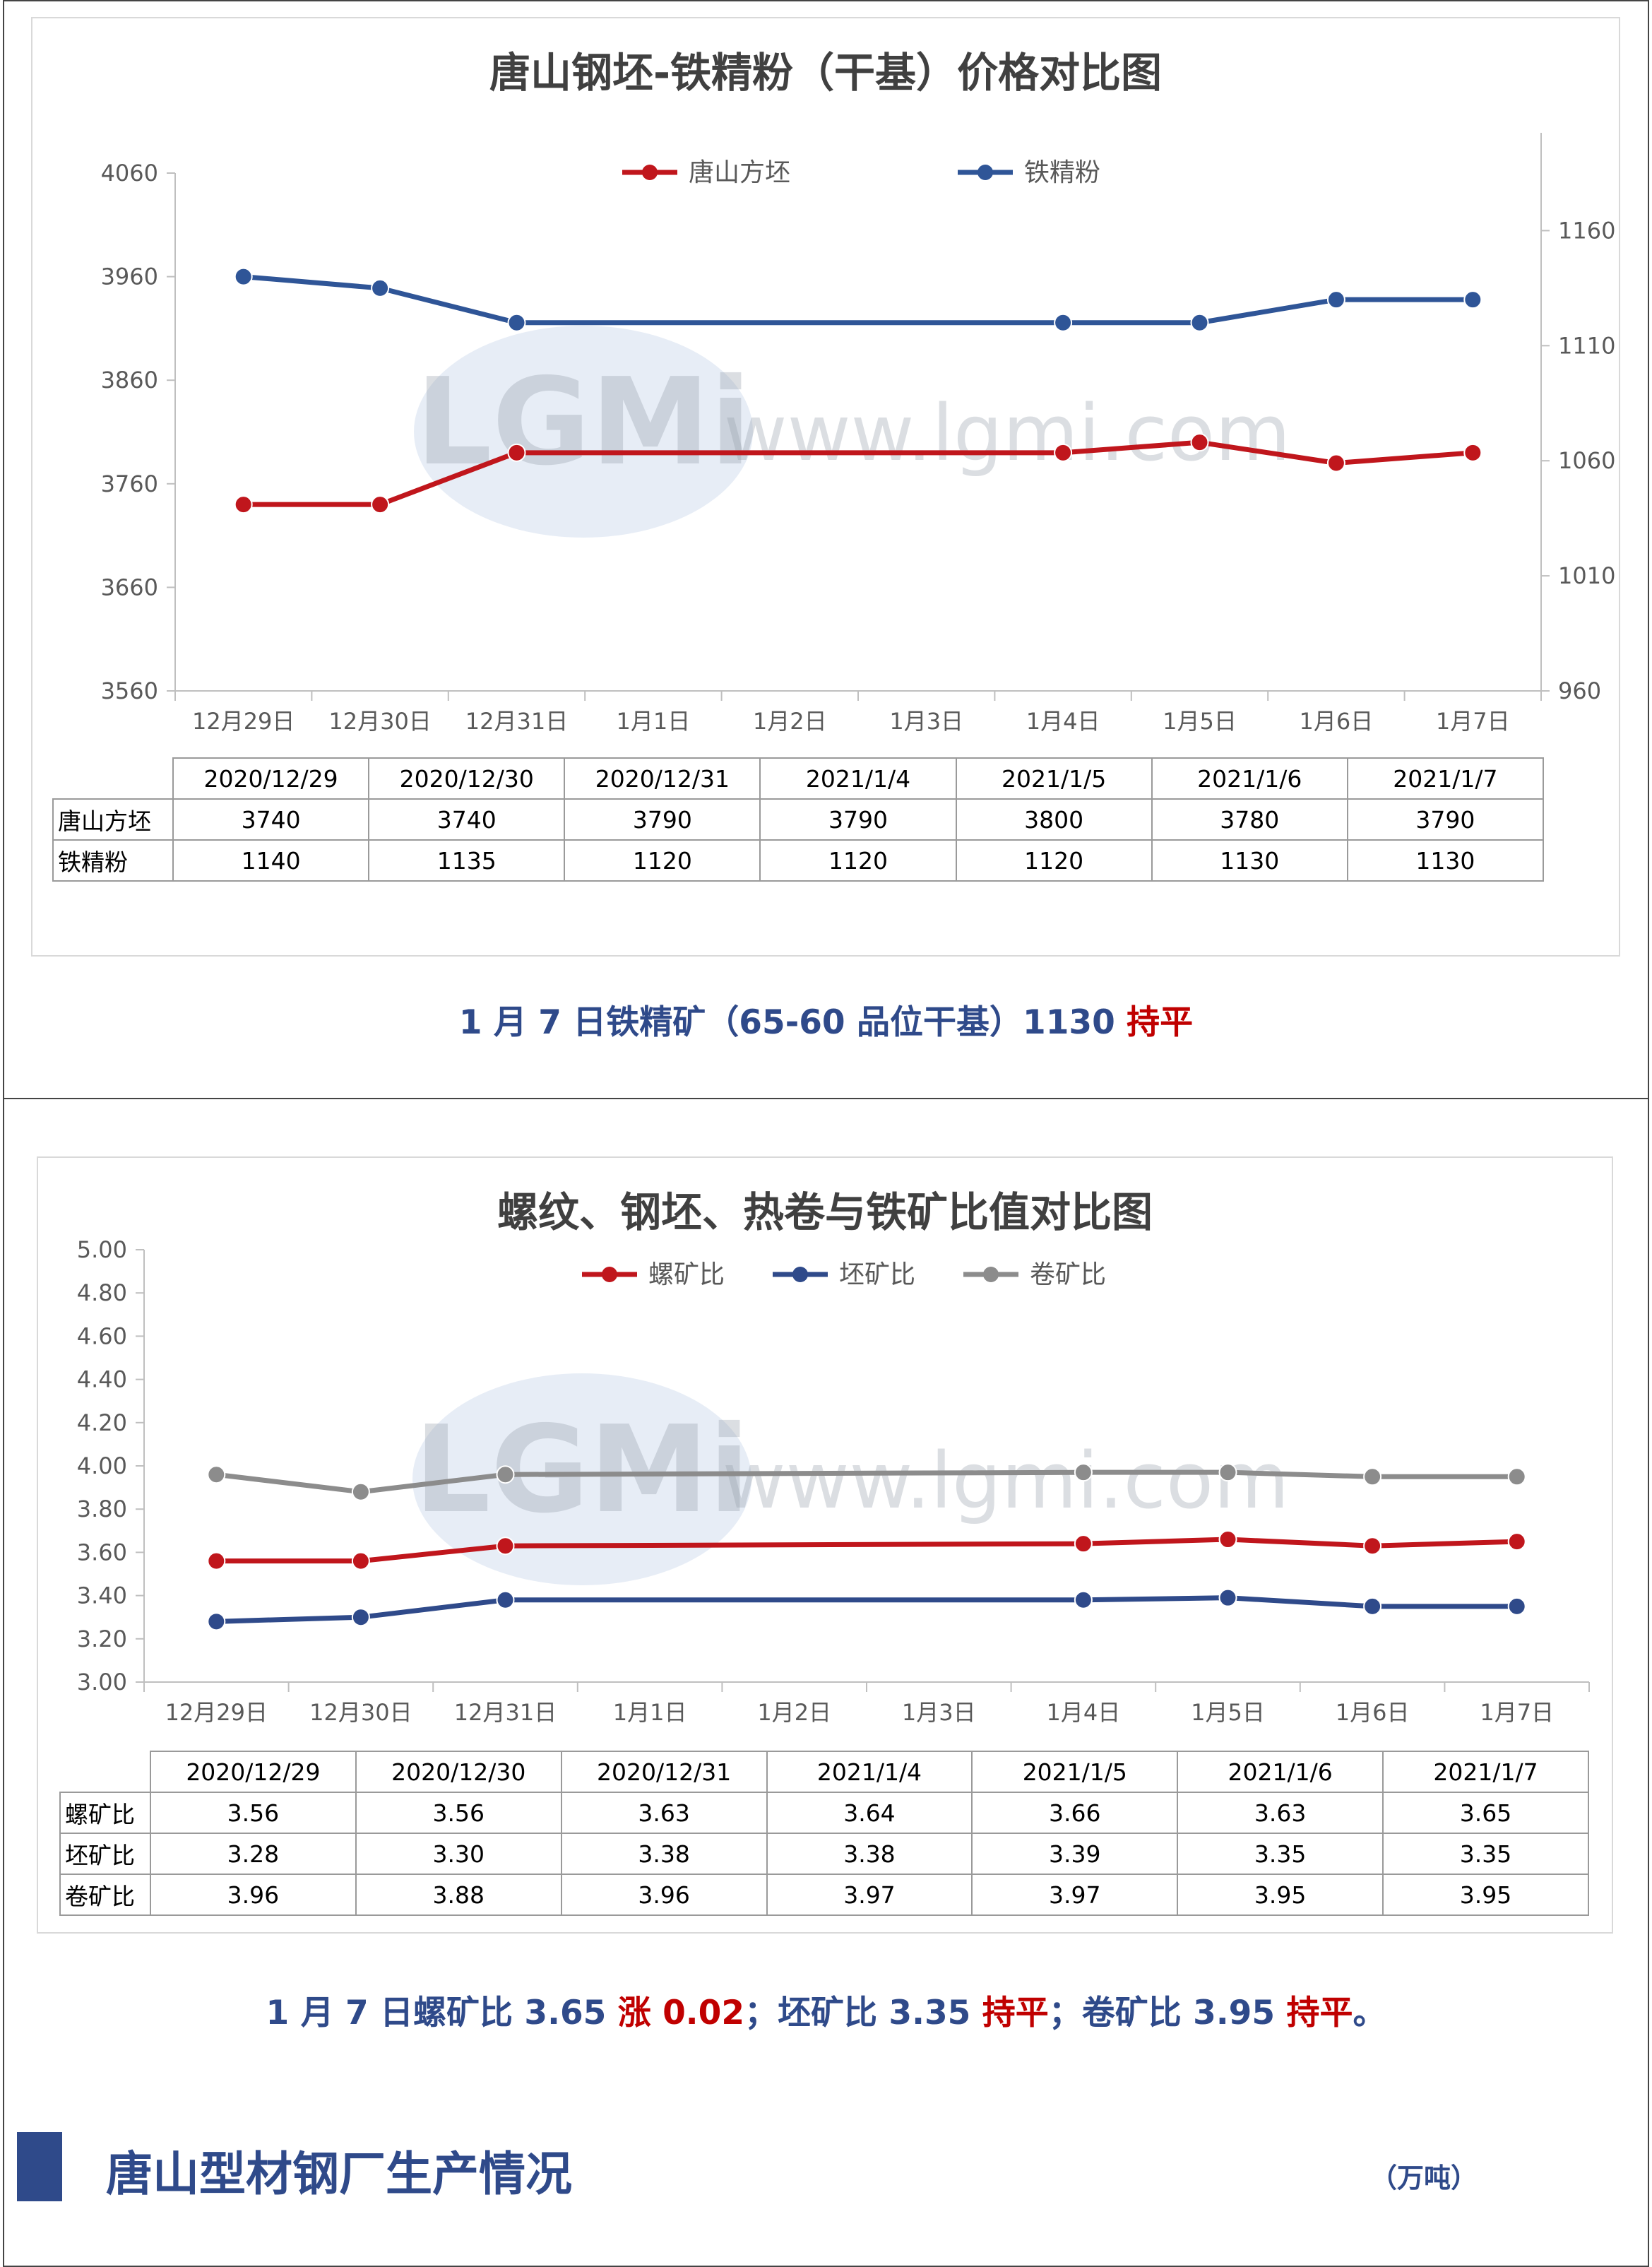 This screenshot has width=1652, height=2267. Describe the element at coordinates (1160, 1023) in the screenshot. I see `summary1-status: 持平` at that location.